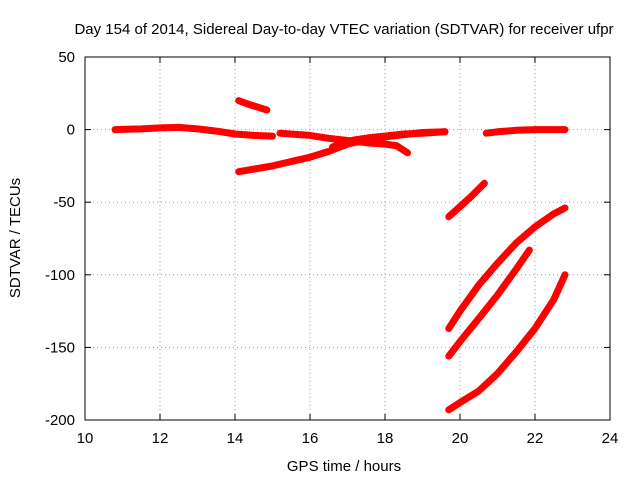 The image size is (640, 480). Describe the element at coordinates (460, 438) in the screenshot. I see `x-tick-label: 20` at that location.